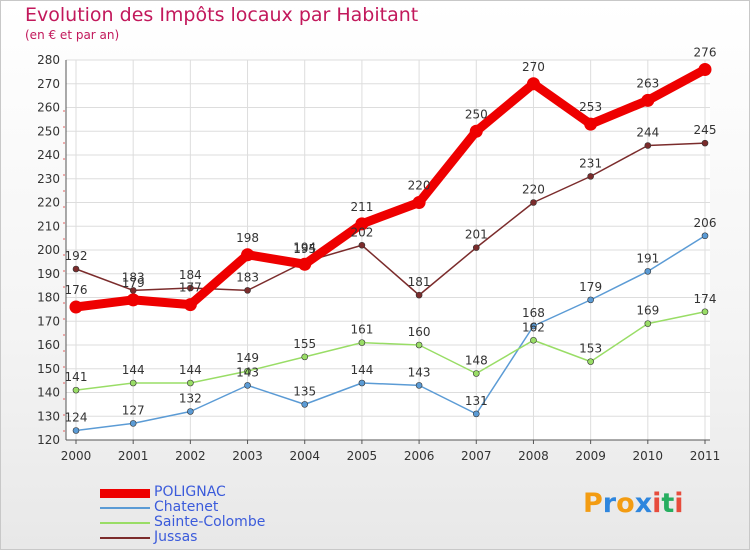 This screenshot has width=750, height=550. What do you see at coordinates (48, 369) in the screenshot?
I see `y-tick-label: 150` at bounding box center [48, 369].